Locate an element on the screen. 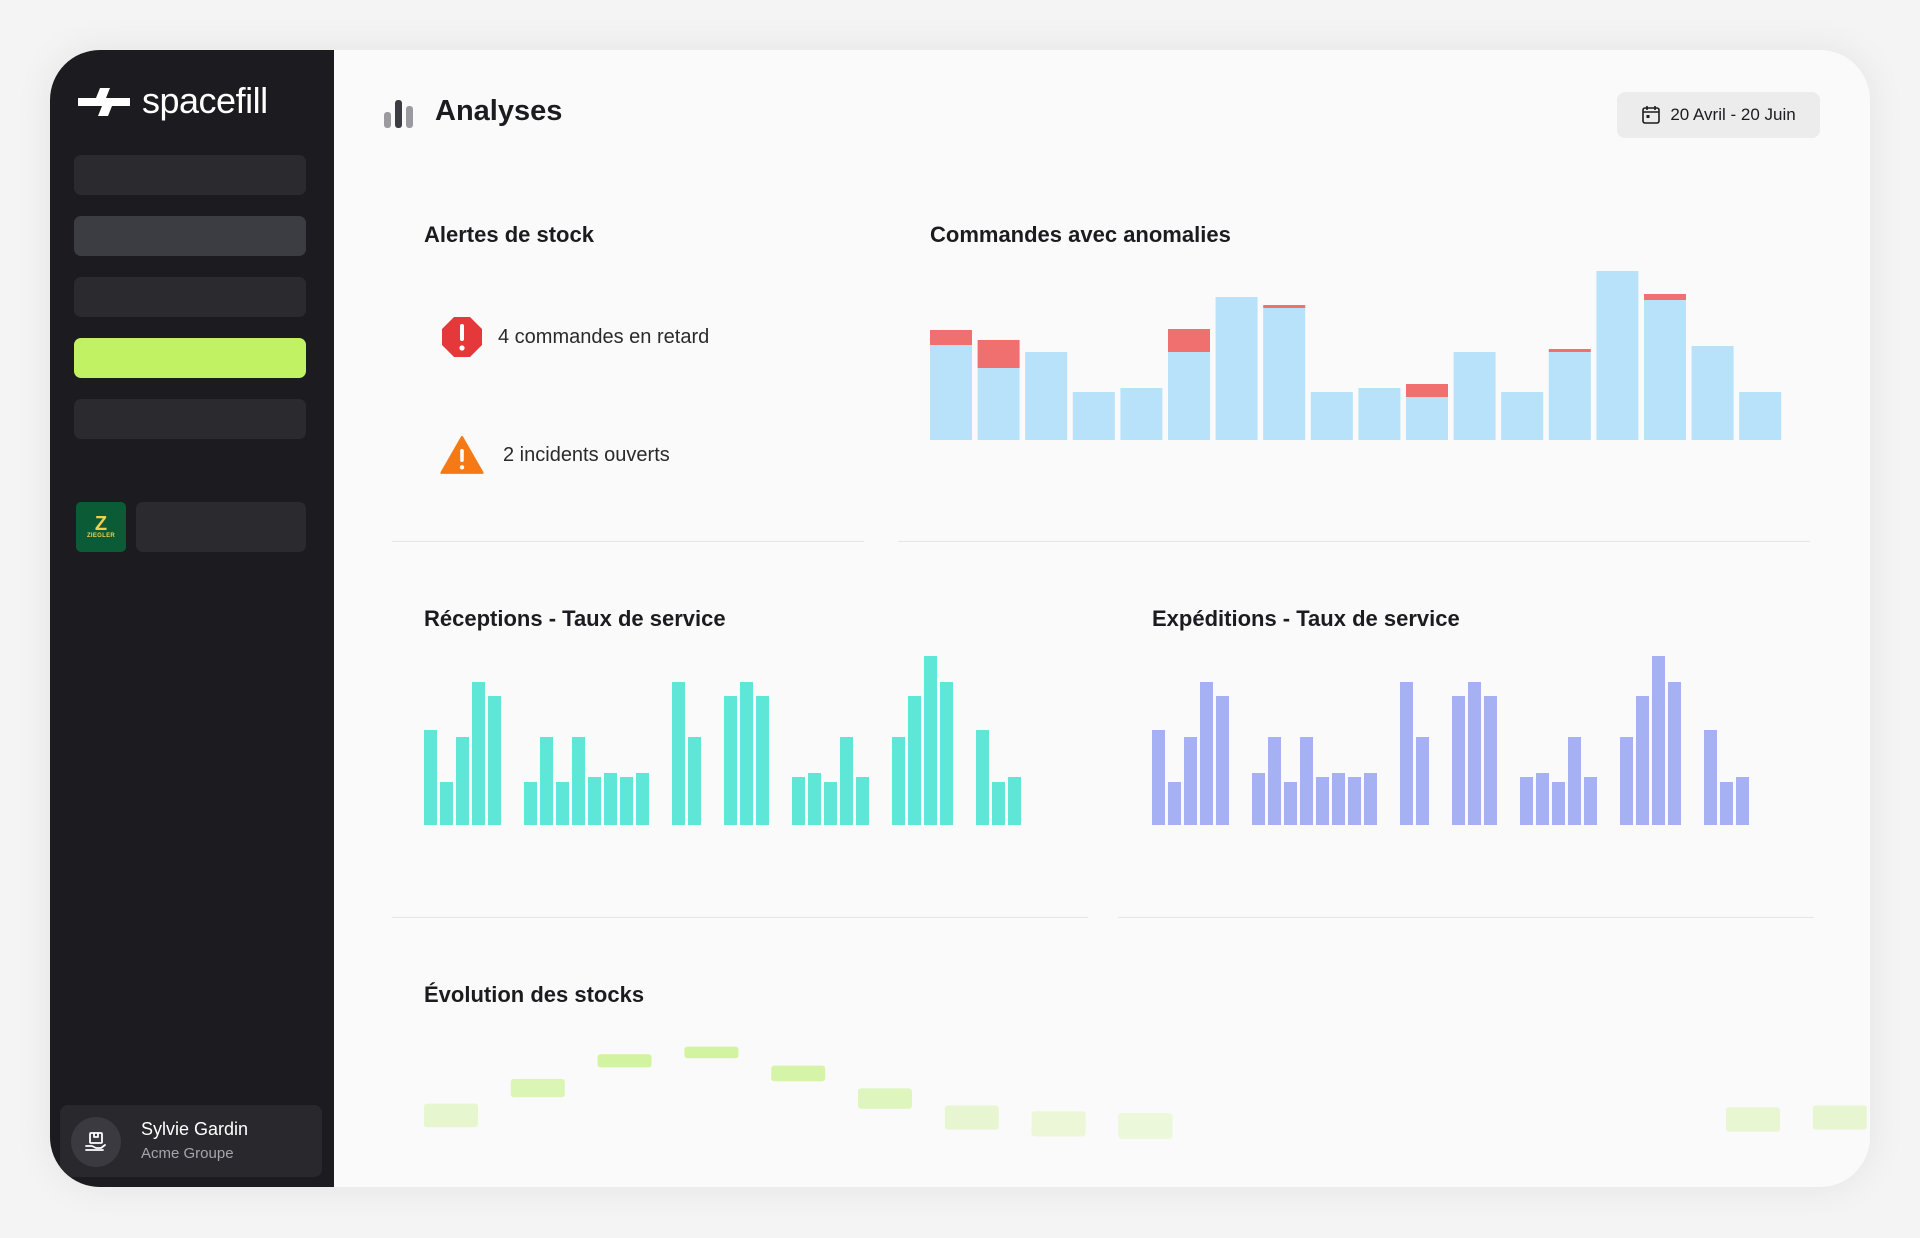 The image size is (1920, 1238). brand-name: spacefill is located at coordinates (205, 100).